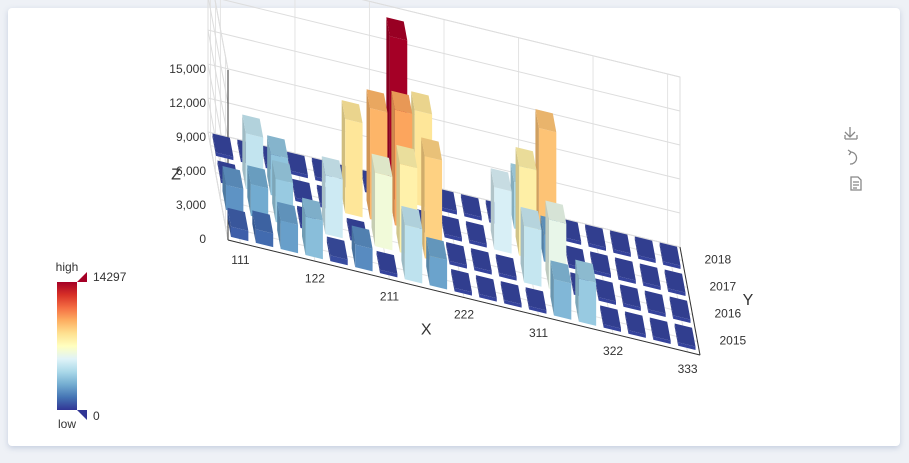 The width and height of the screenshot is (909, 463). I want to click on y-tick-label: 2016, so click(728, 314).